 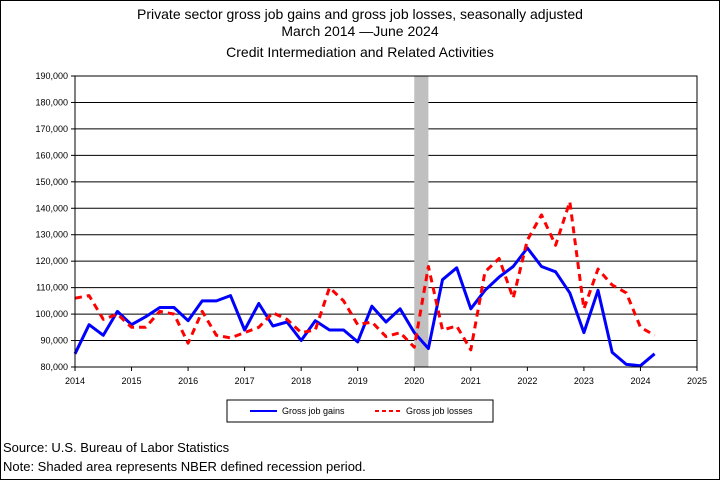 What do you see at coordinates (360, 31) in the screenshot?
I see `chart-date-range: March 2014 —June 2024` at bounding box center [360, 31].